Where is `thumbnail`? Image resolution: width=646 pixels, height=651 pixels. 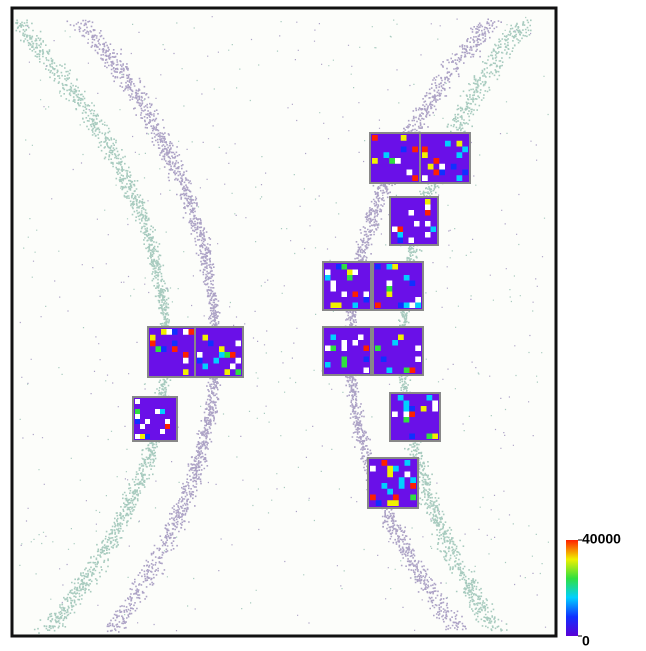
thumbnail is located at coordinates (415, 417).